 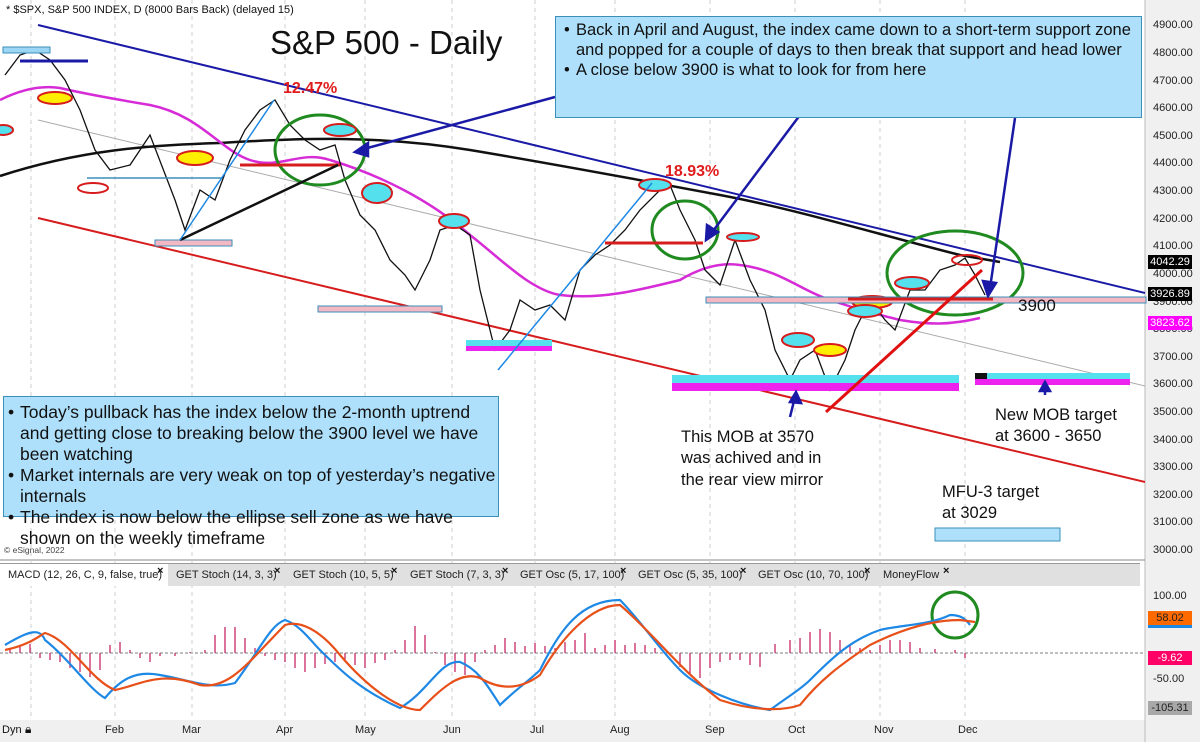 I want to click on tab-macd: MACD (12, 26, C, 9, false, true) ×, so click(x=84, y=575).